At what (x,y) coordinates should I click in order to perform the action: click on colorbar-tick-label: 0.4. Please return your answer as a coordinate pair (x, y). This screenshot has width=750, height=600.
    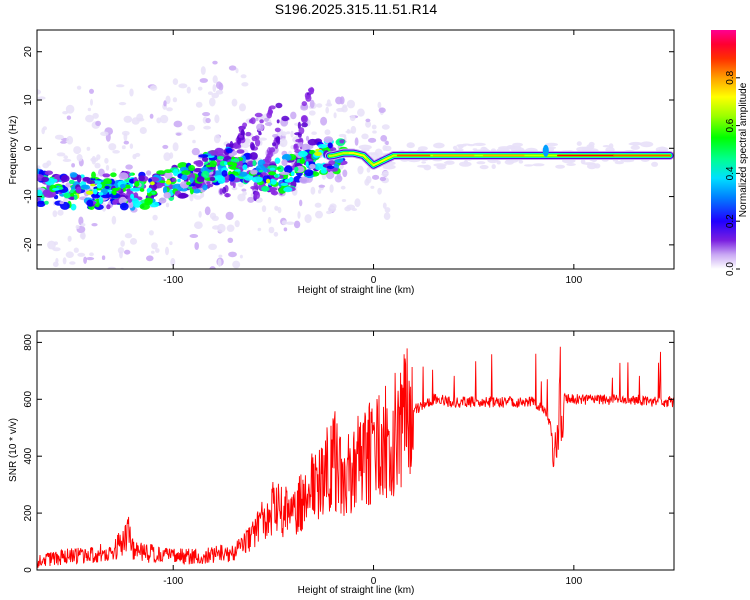
    Looking at the image, I should click on (730, 173).